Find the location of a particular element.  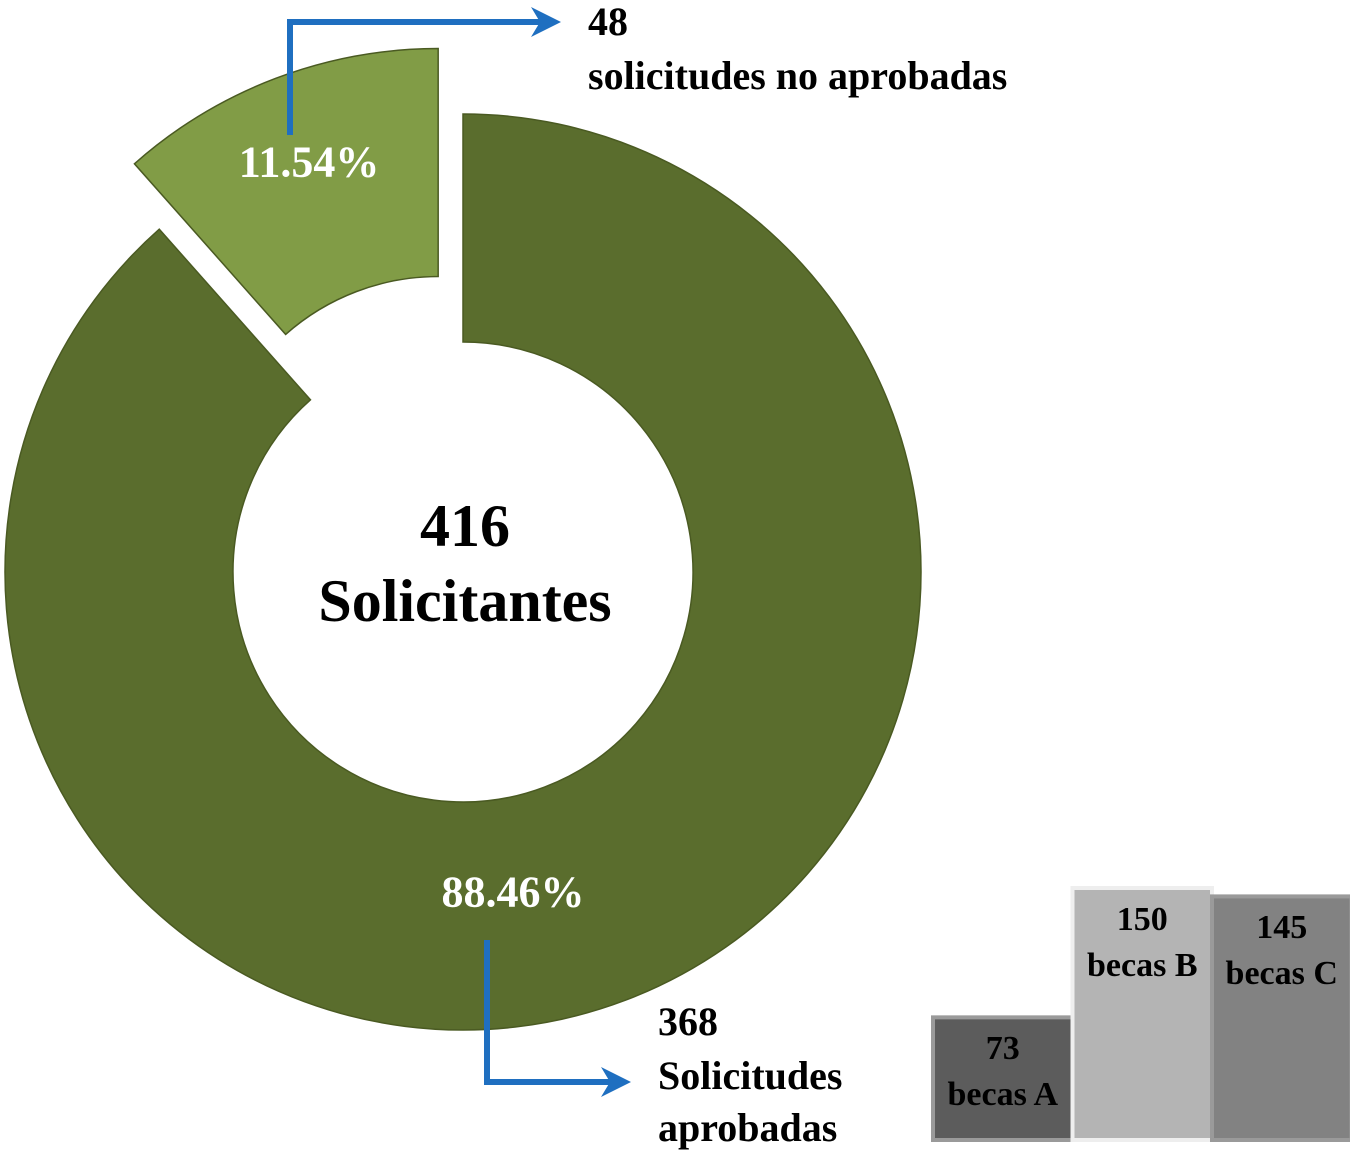

bar-category-label: becas A is located at coordinates (1003, 1094).